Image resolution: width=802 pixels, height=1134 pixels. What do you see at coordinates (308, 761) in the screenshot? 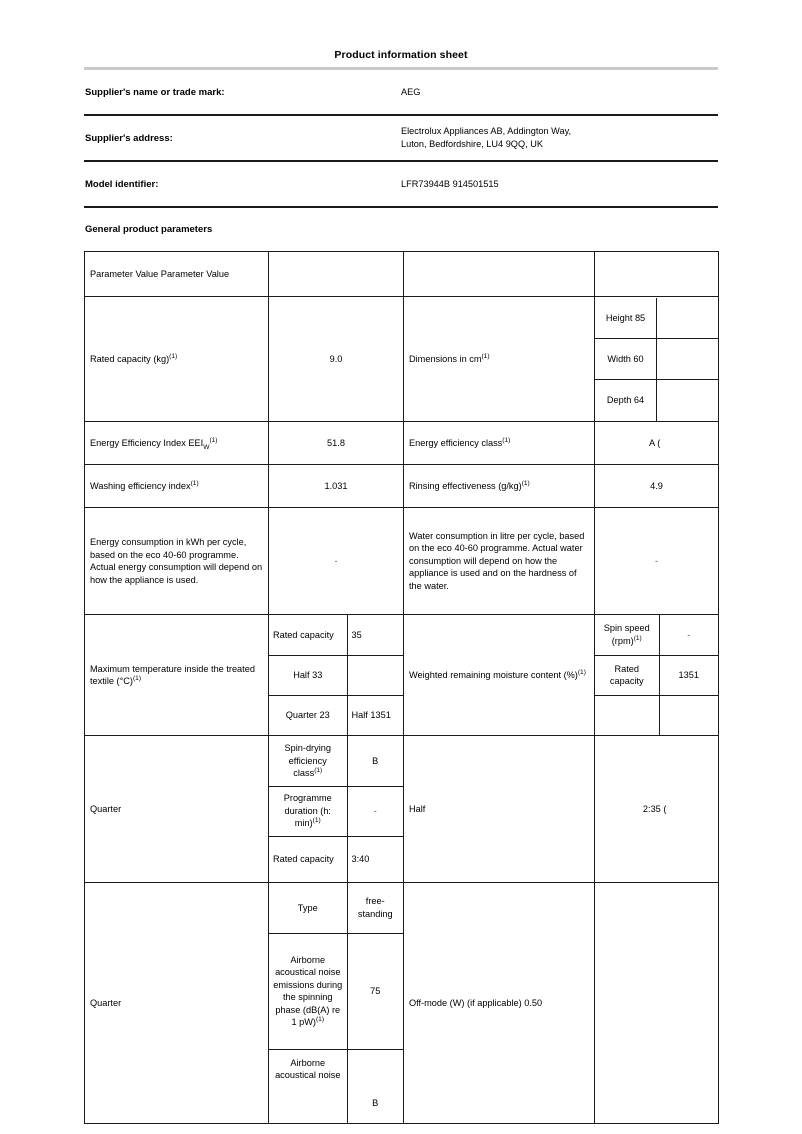
I see `spin-drying-class-label: Spin-drying efficiency class(1)` at bounding box center [308, 761].